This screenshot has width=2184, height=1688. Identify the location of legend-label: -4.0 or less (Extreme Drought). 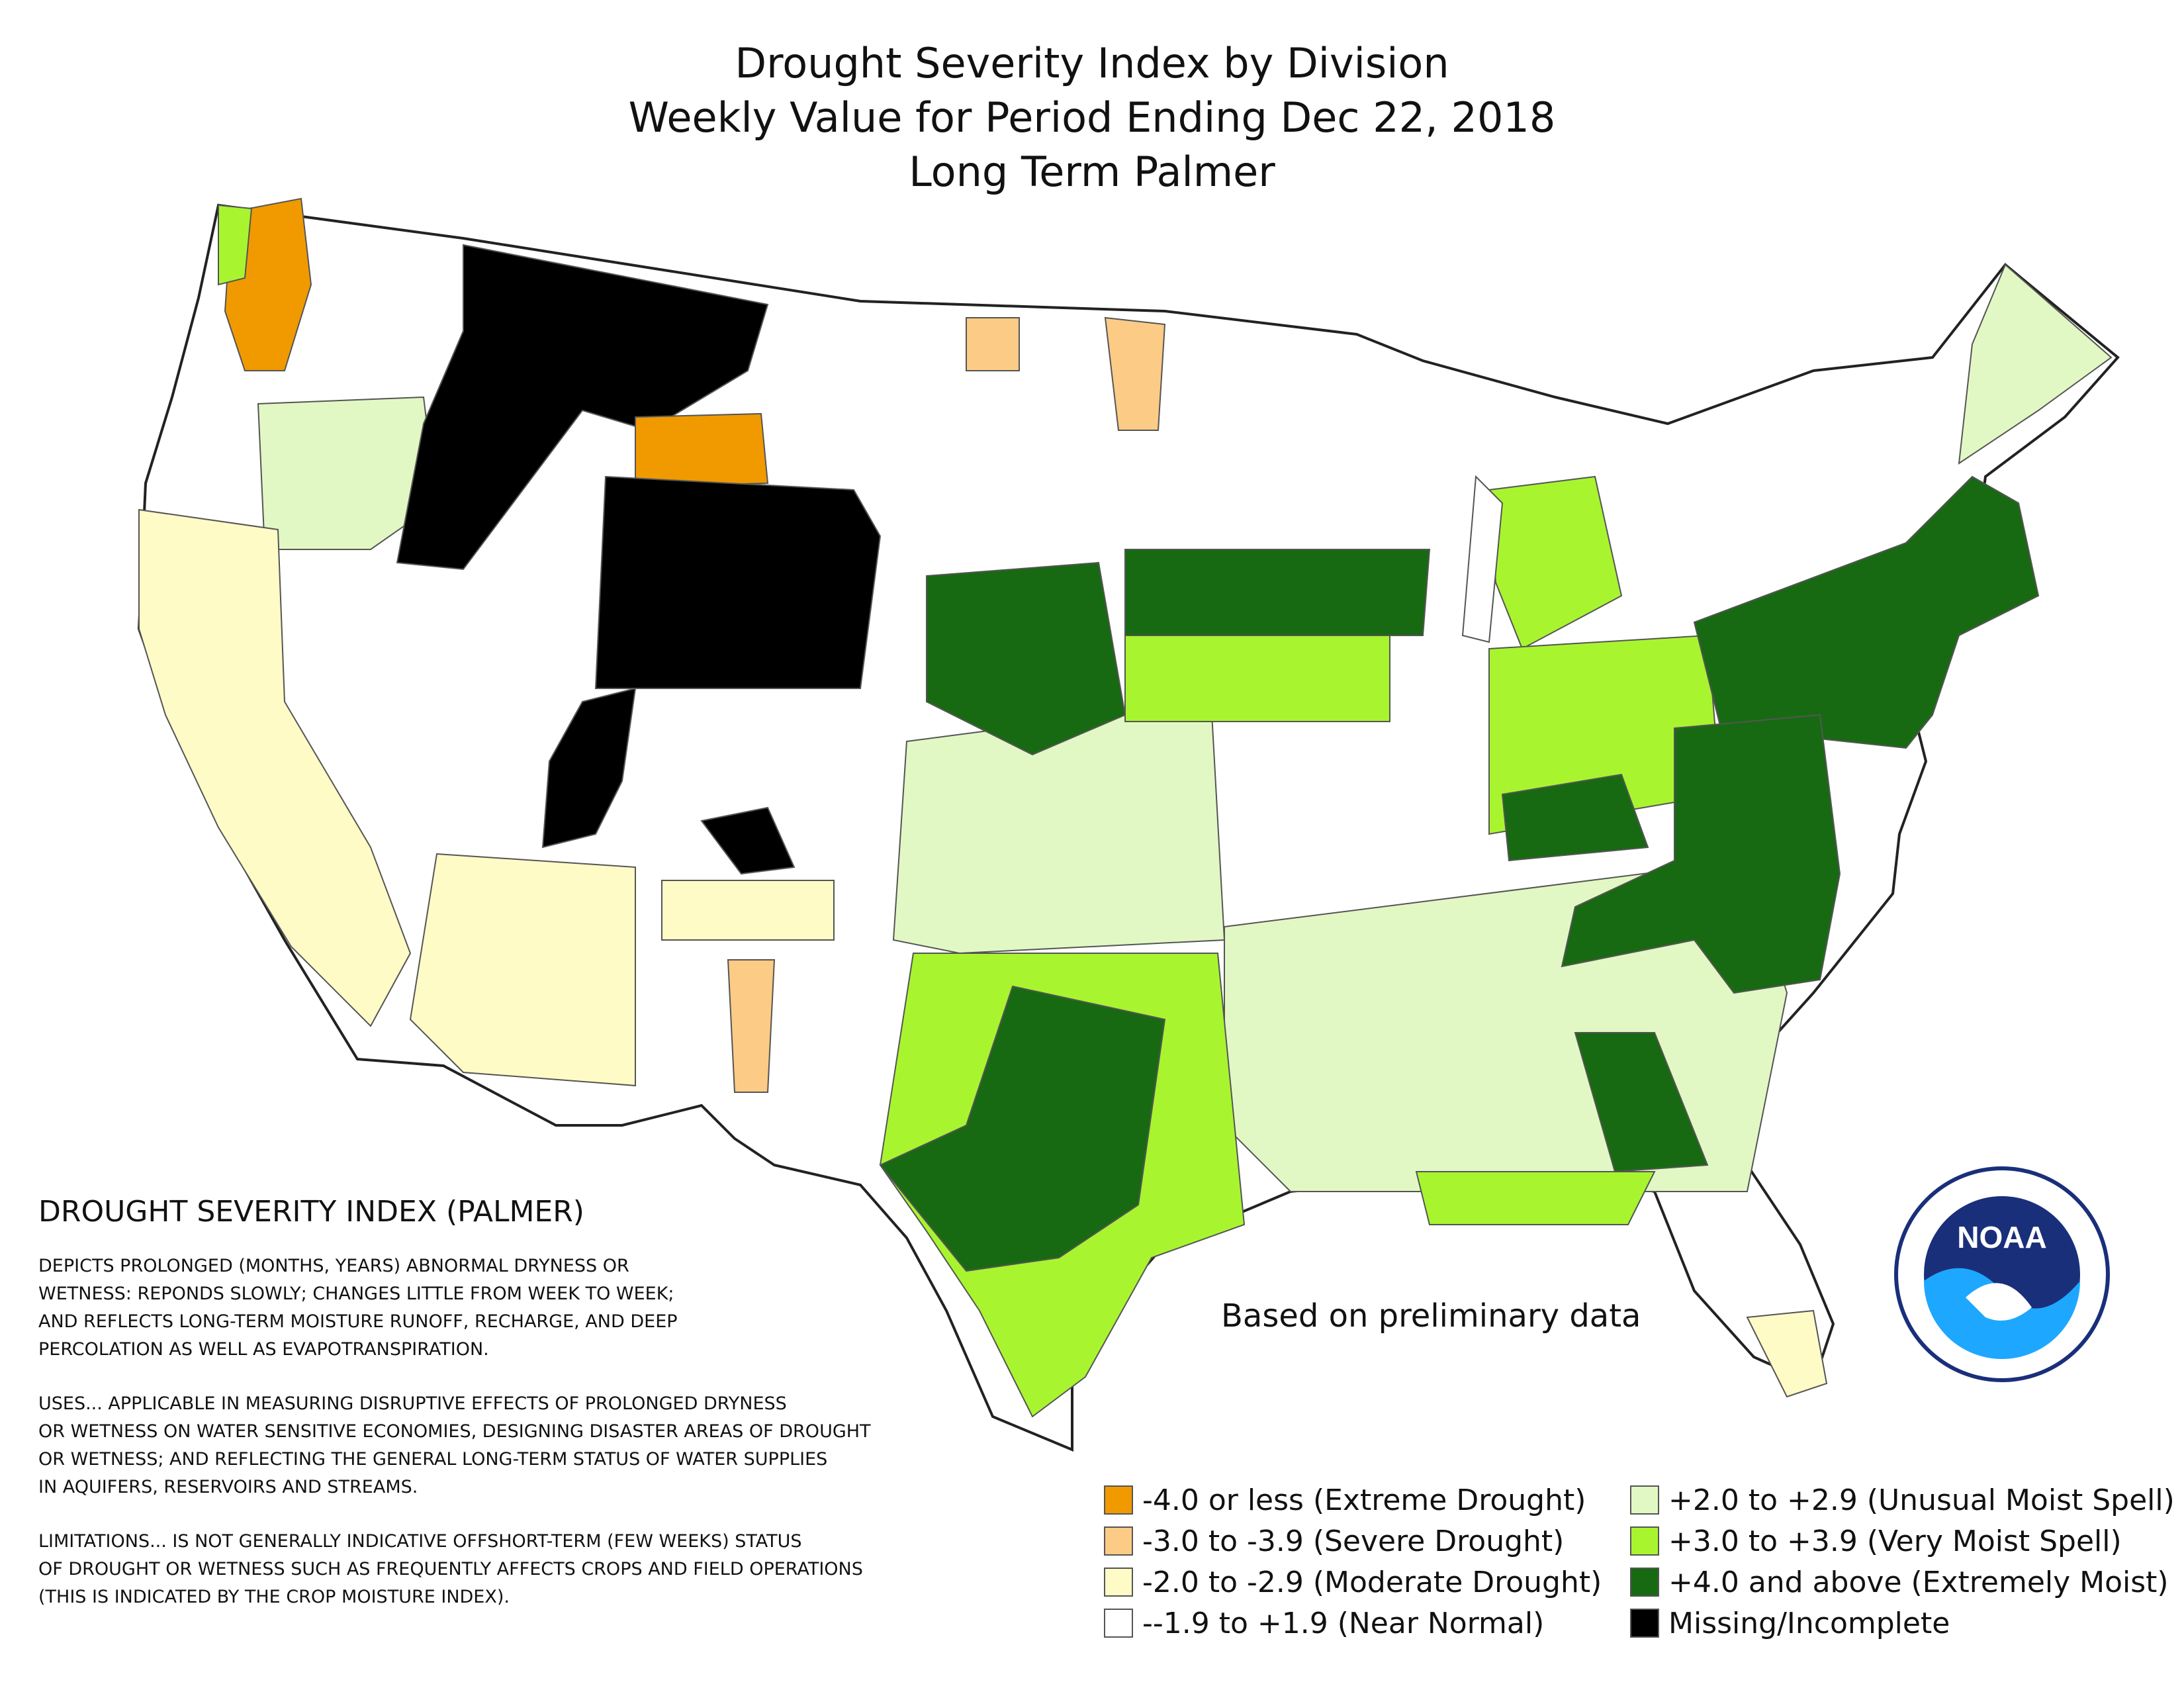
(1364, 1500).